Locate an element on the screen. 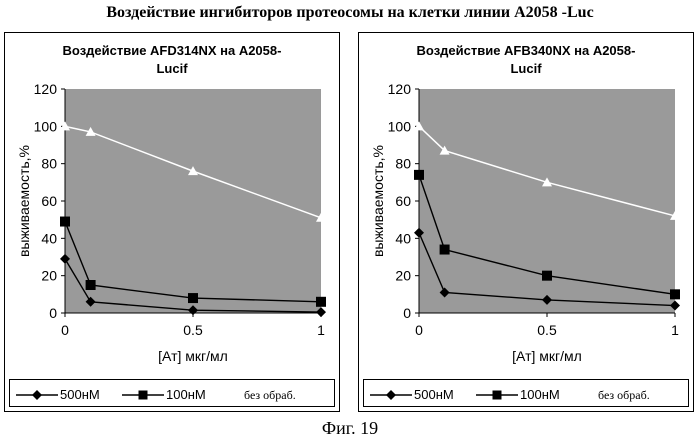  chart-title-line1: Воздействие AFD314NX на A2058- is located at coordinates (172, 50).